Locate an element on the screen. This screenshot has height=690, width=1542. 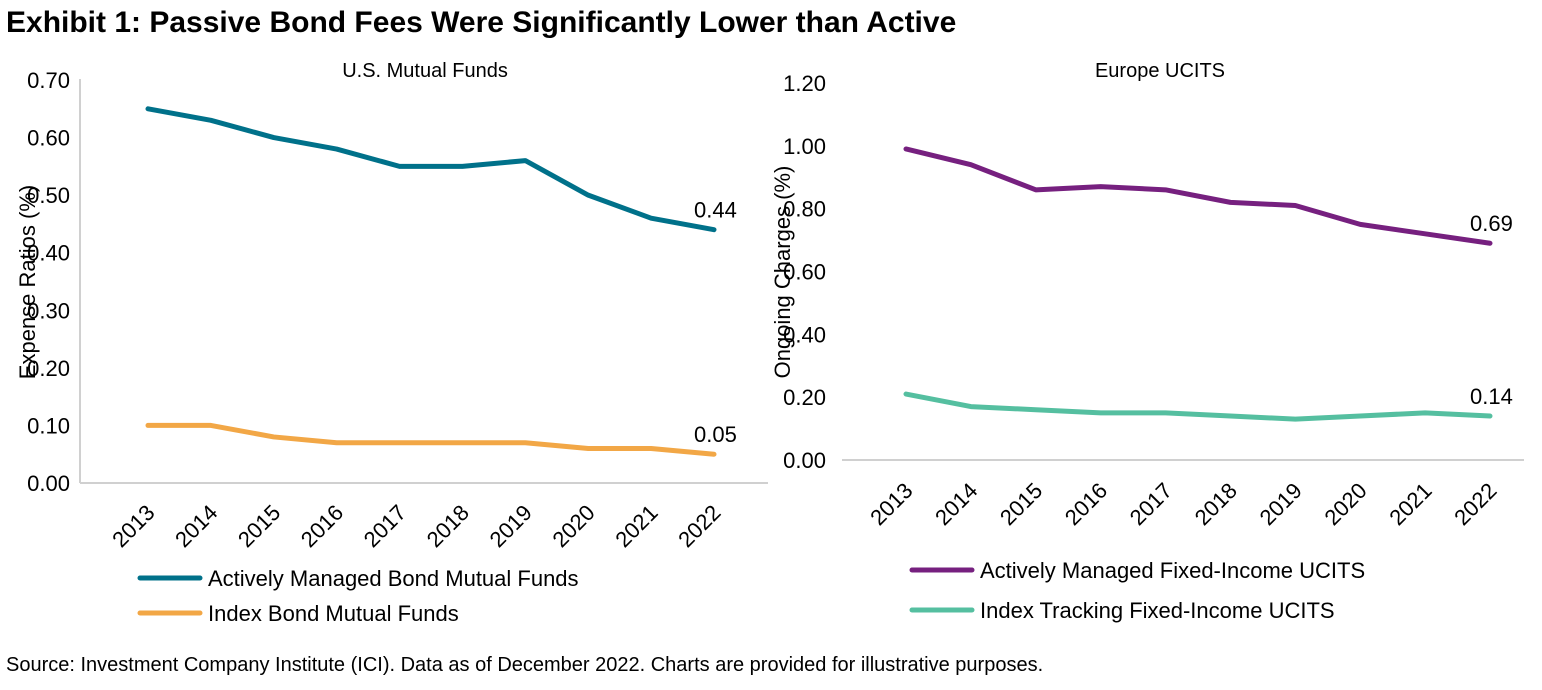
y-axis-label: Expense Ratios (%) is located at coordinates (27, 282).